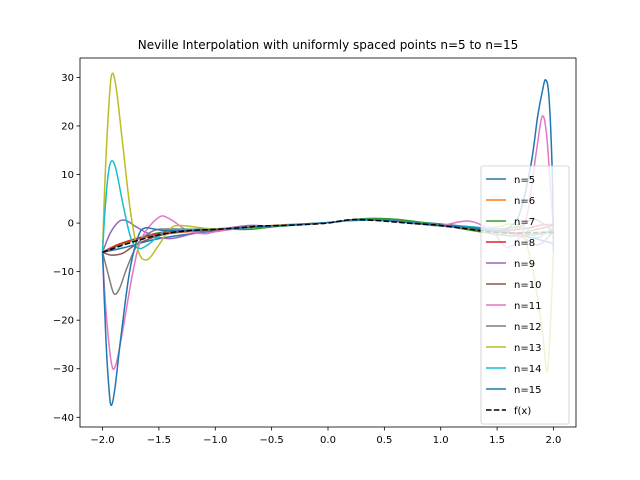 The width and height of the screenshot is (640, 480). What do you see at coordinates (67, 78) in the screenshot?
I see `y-tick-label: 30` at bounding box center [67, 78].